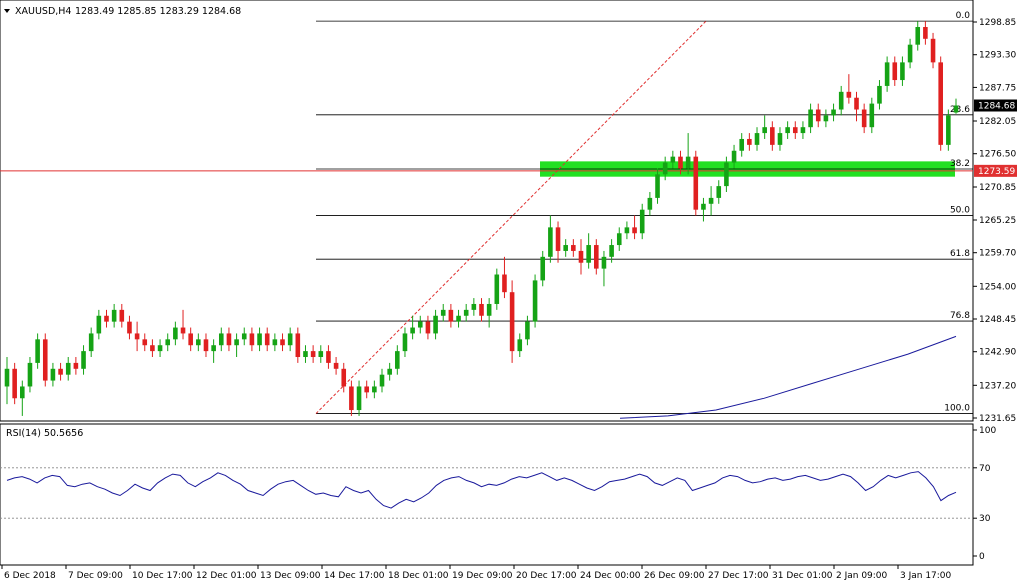 The height and width of the screenshot is (584, 1017). What do you see at coordinates (985, 469) in the screenshot?
I see `rsi-tick-label: 70` at bounding box center [985, 469].